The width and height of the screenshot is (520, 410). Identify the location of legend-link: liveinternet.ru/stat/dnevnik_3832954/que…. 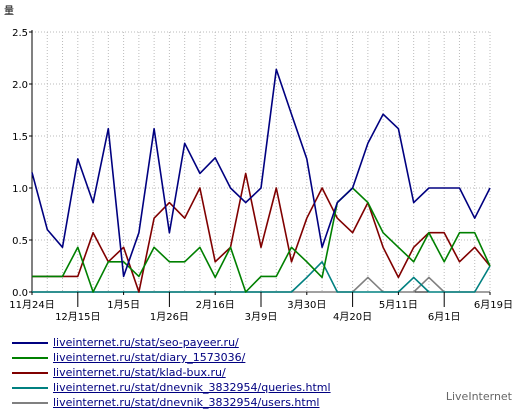
(192, 387).